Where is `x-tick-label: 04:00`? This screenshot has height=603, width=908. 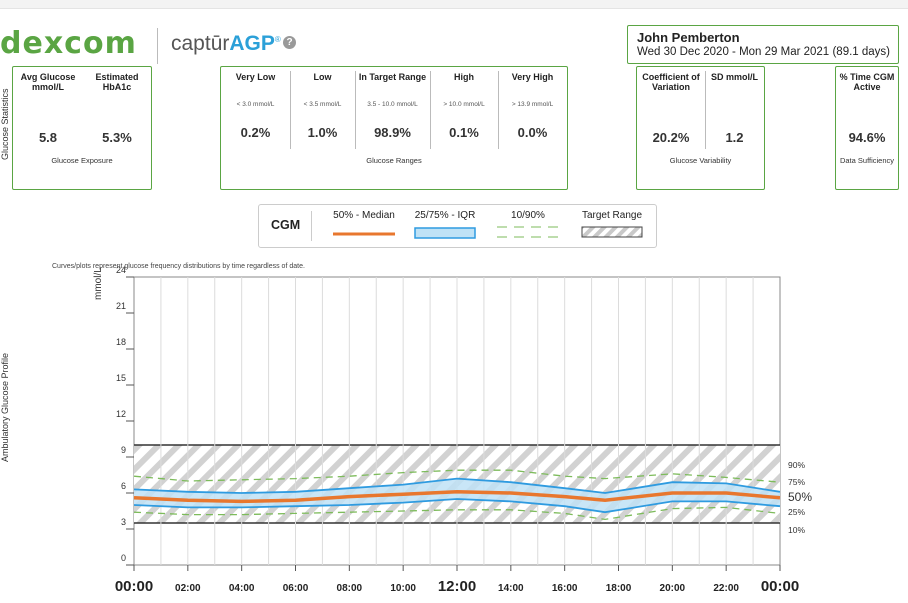
x-tick-label: 04:00 is located at coordinates (242, 588).